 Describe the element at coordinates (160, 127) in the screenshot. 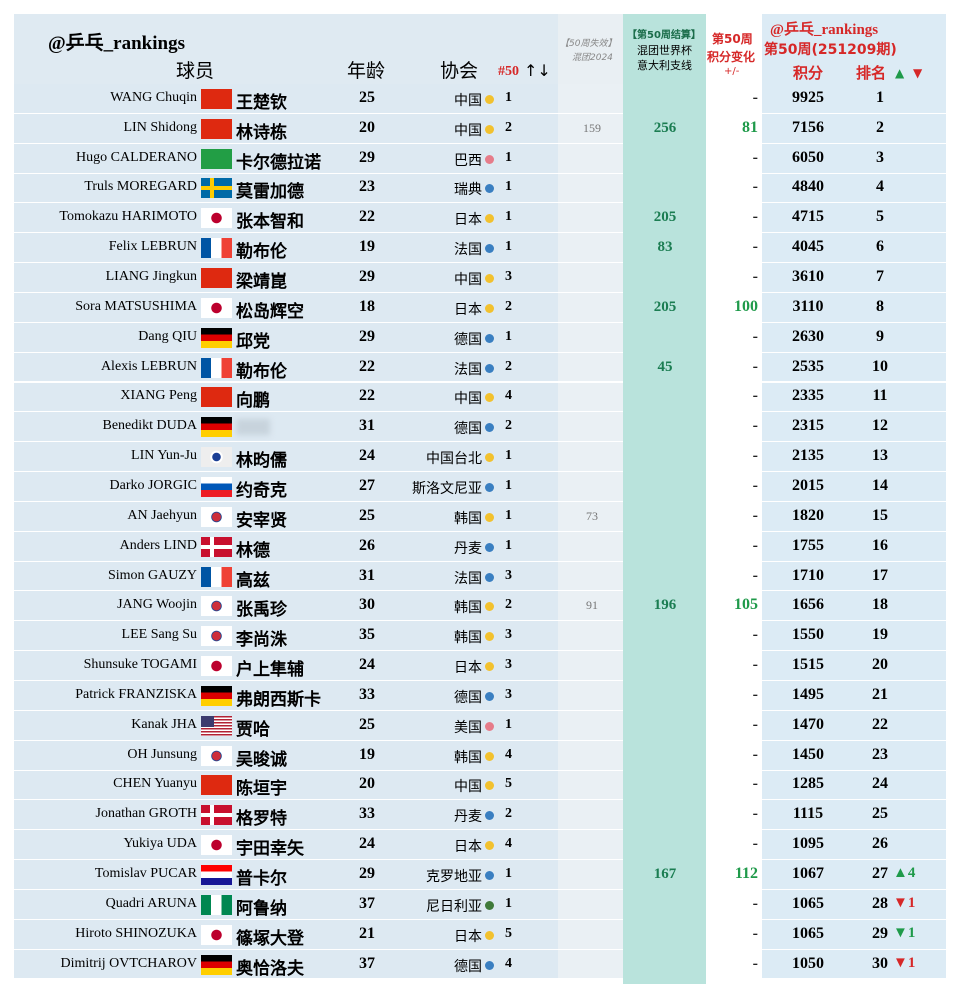

I see `player-en: LIN Shidong` at that location.